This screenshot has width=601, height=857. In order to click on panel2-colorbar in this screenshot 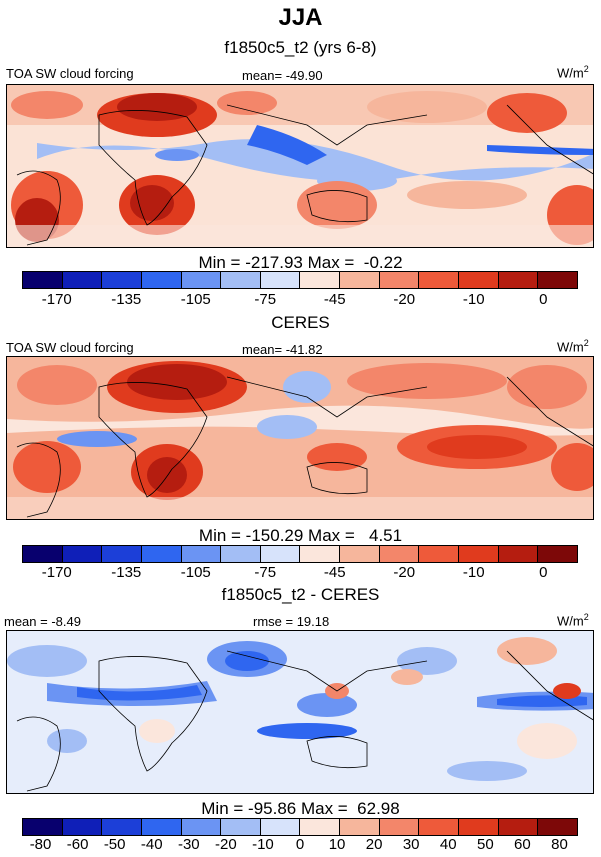, I will do `click(300, 554)`.